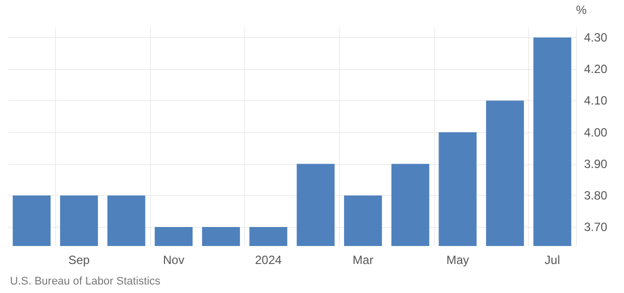  What do you see at coordinates (596, 37) in the screenshot?
I see `y-tick-label: 4.30` at bounding box center [596, 37].